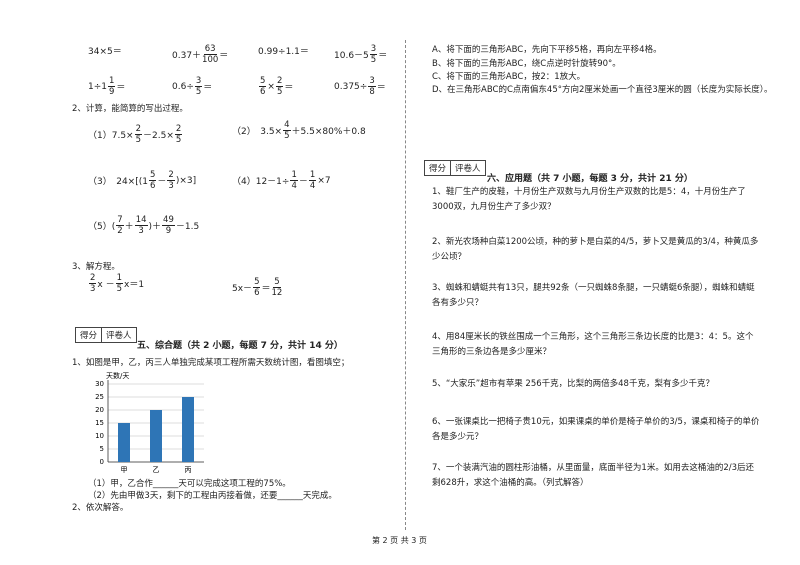 This screenshot has width=800, height=565. Describe the element at coordinates (372, 92) in the screenshot. I see `denominator: 8` at that location.